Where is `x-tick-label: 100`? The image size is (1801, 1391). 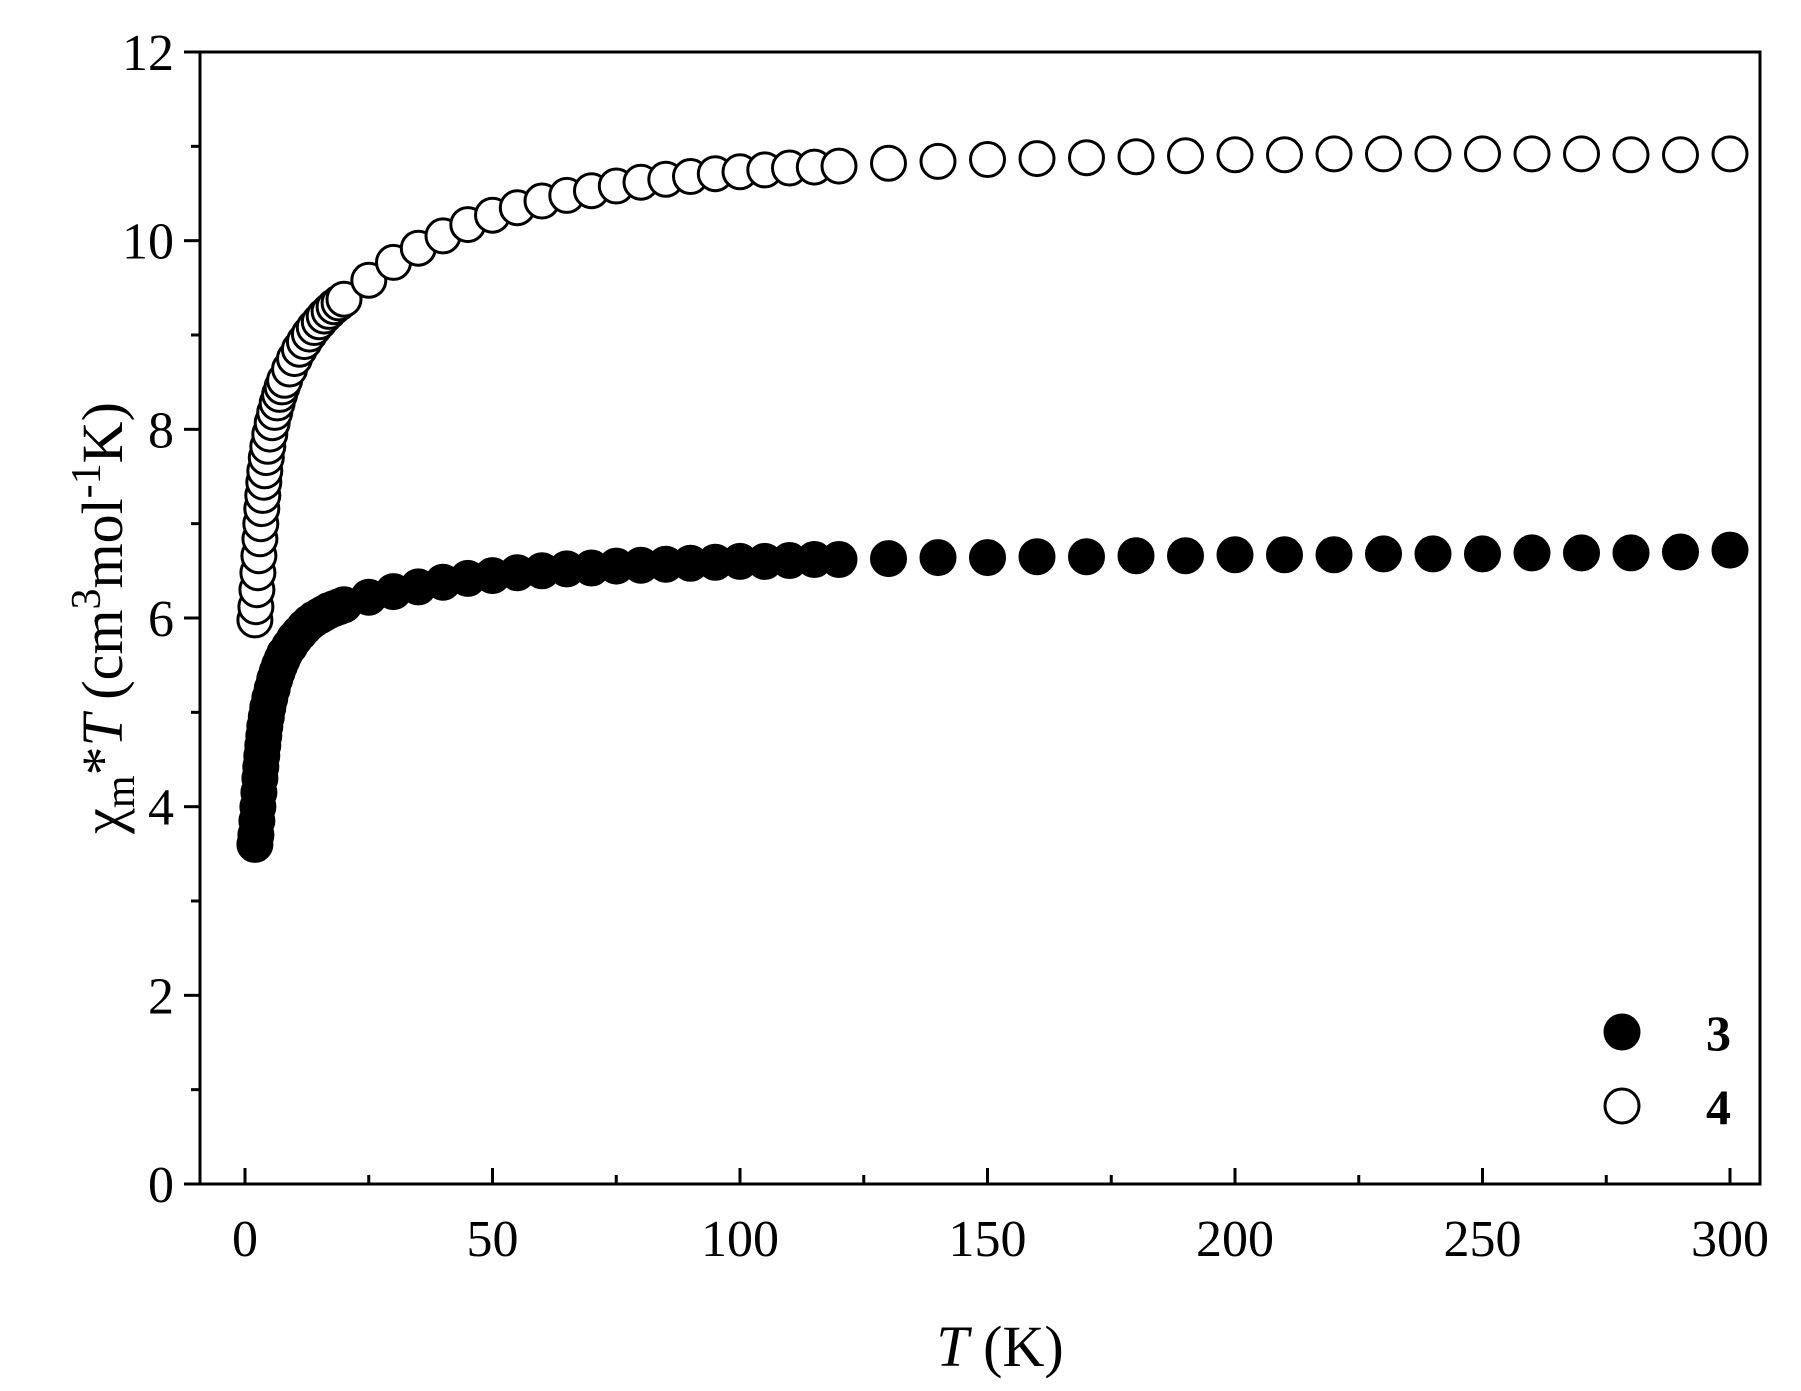 x-tick-label: 100 is located at coordinates (740, 1239).